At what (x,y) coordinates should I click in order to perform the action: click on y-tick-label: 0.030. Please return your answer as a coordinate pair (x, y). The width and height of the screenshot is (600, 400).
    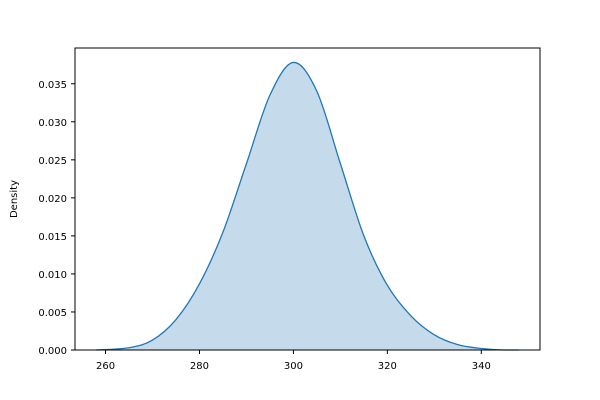
    Looking at the image, I should click on (52, 123).